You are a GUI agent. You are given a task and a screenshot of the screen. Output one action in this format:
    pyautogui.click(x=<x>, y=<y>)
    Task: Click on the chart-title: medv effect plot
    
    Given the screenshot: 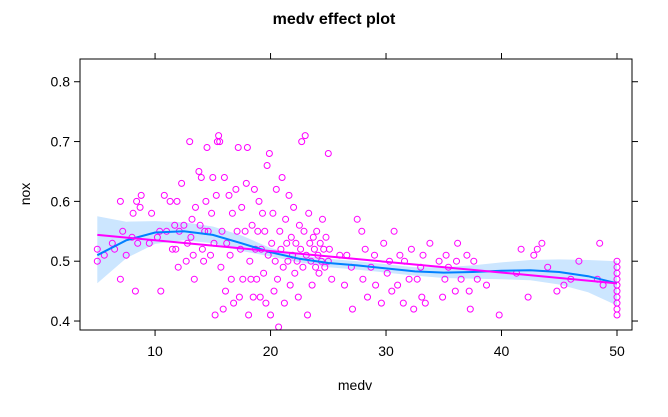 What is the action you would take?
    pyautogui.click(x=334, y=19)
    